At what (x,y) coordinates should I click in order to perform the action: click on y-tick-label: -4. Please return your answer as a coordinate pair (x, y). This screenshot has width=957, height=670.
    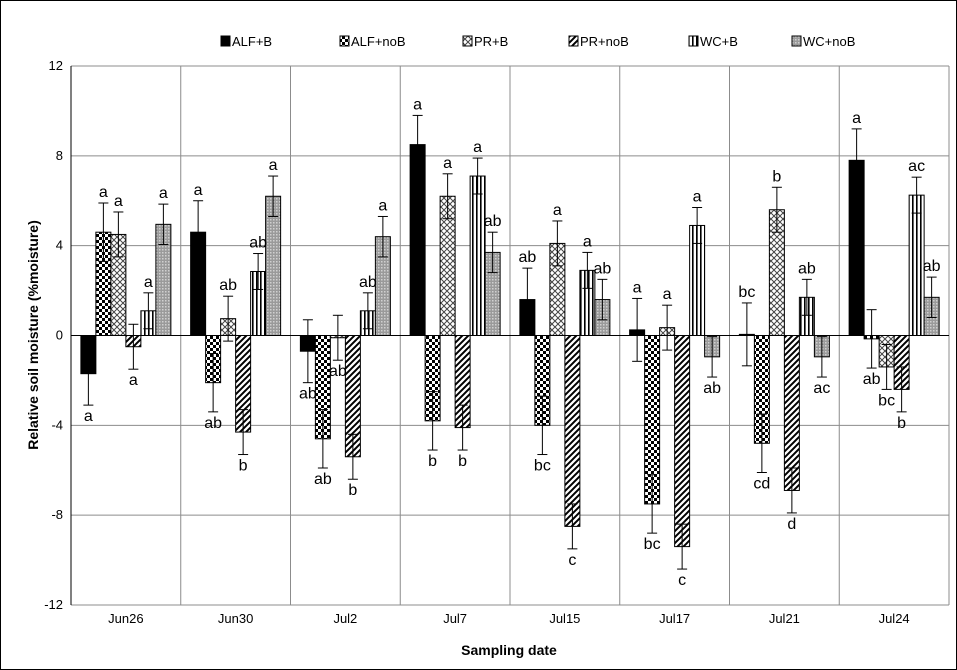
    Looking at the image, I should click on (57, 424).